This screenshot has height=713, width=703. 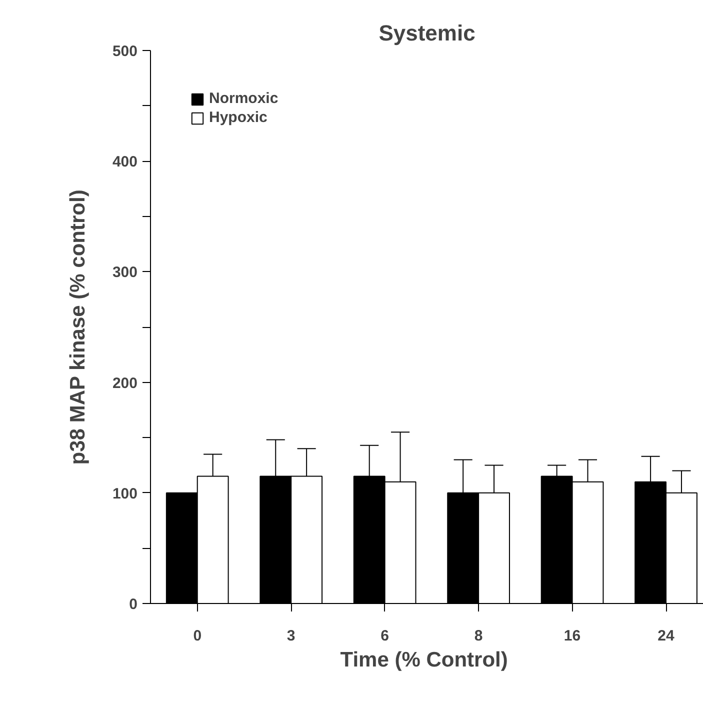 What do you see at coordinates (125, 51) in the screenshot?
I see `y-tick-label: 500` at bounding box center [125, 51].